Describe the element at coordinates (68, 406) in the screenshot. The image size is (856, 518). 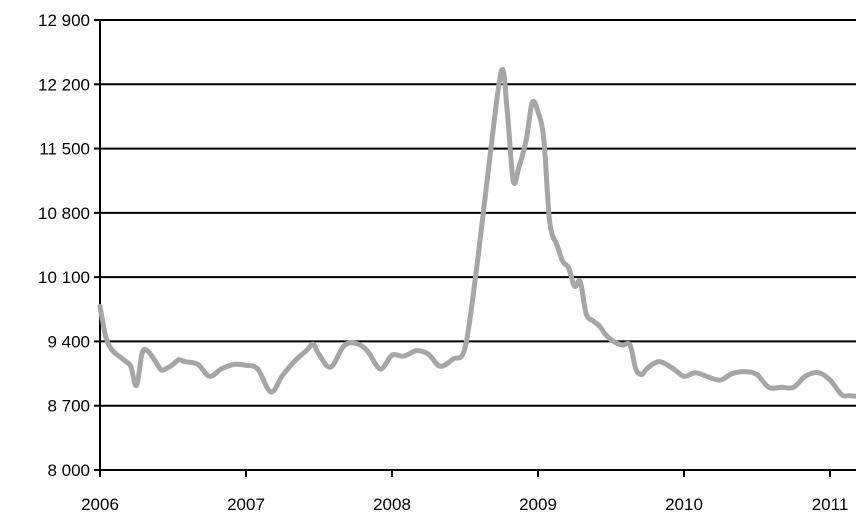
I see `y-tick-label: 8 700` at that location.